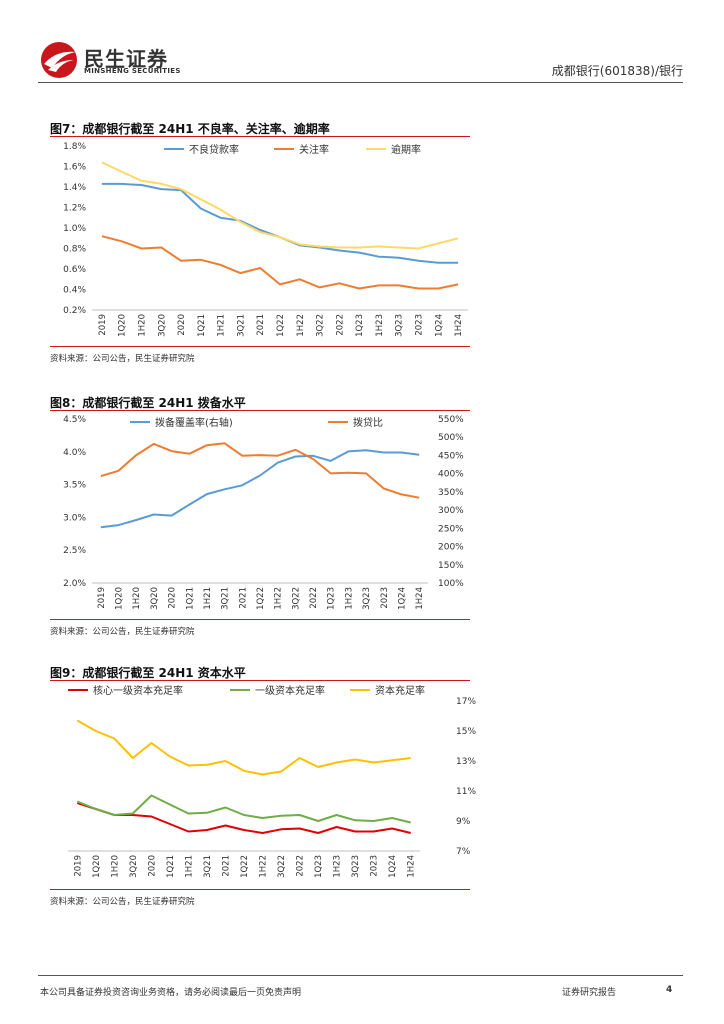 The width and height of the screenshot is (724, 1024). Describe the element at coordinates (451, 511) in the screenshot. I see `y-tick-label-right: 300%` at that location.